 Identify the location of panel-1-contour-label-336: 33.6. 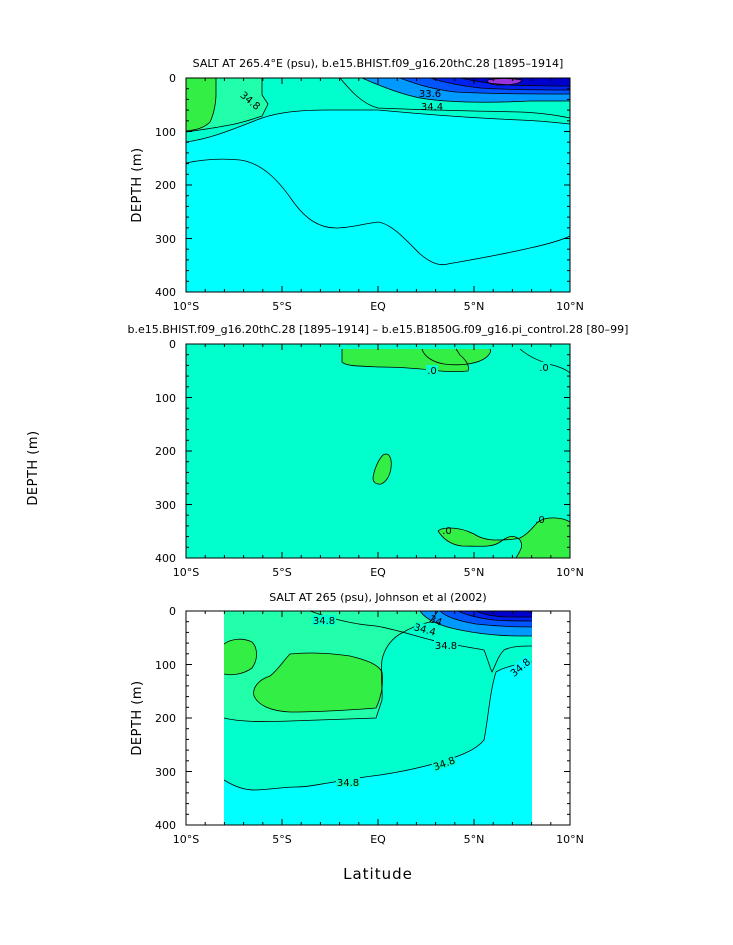
(430, 94).